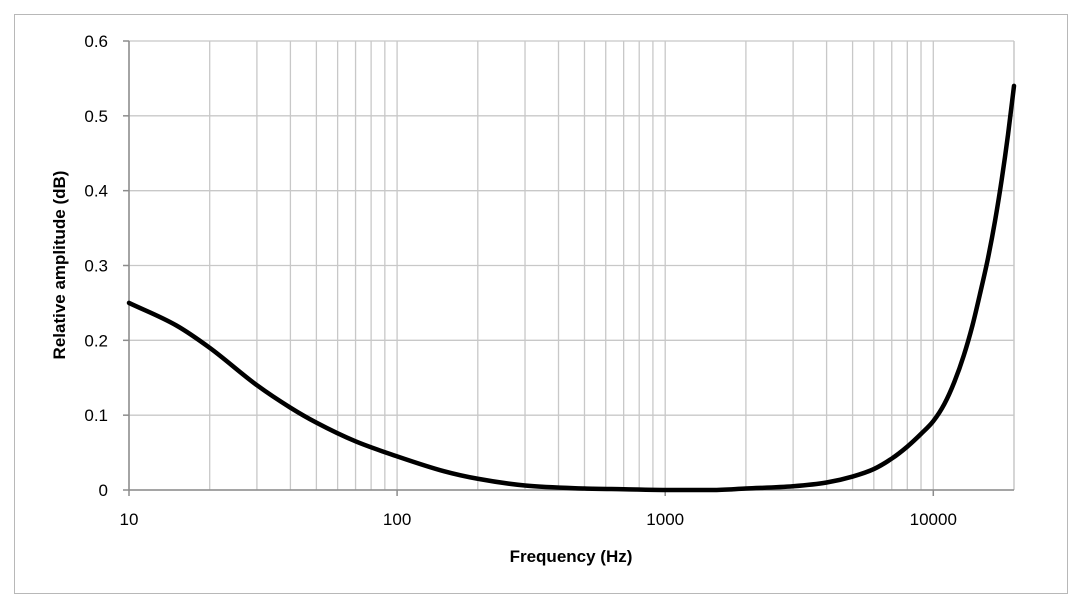 The image size is (1080, 606). Describe the element at coordinates (59, 265) in the screenshot. I see `y-axis-title: Relative amplitude (dB)` at that location.